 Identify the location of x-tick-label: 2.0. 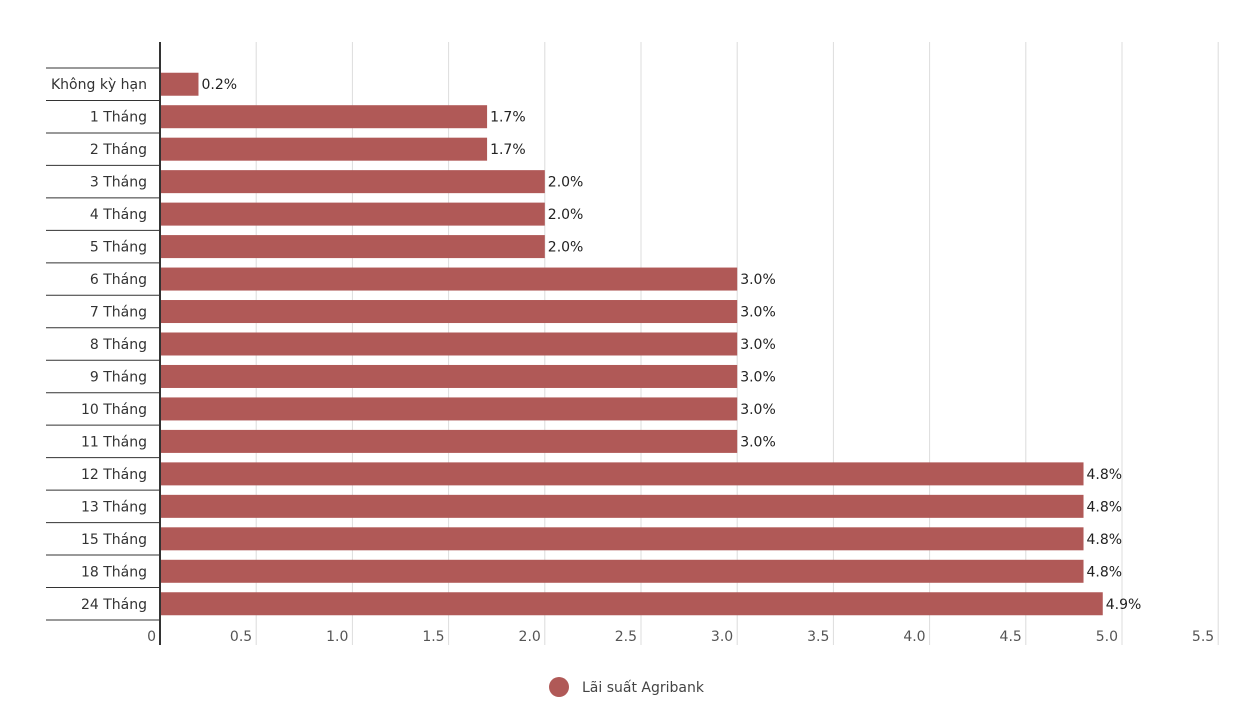
(530, 637).